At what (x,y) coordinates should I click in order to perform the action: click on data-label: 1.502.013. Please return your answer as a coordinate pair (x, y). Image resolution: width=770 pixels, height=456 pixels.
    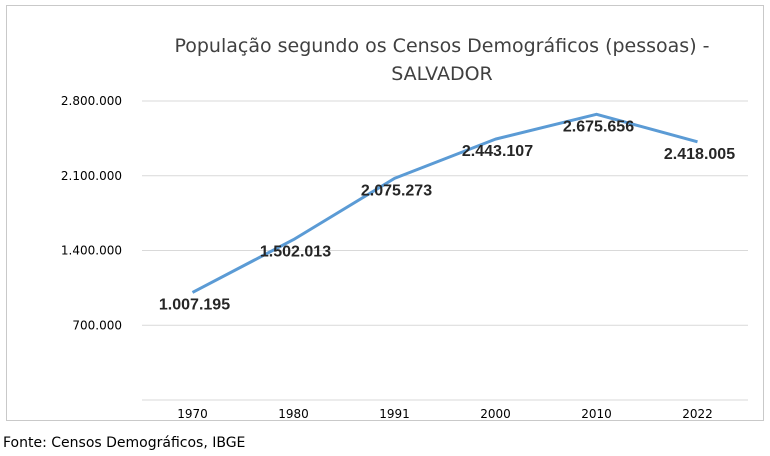
    Looking at the image, I should click on (295, 252).